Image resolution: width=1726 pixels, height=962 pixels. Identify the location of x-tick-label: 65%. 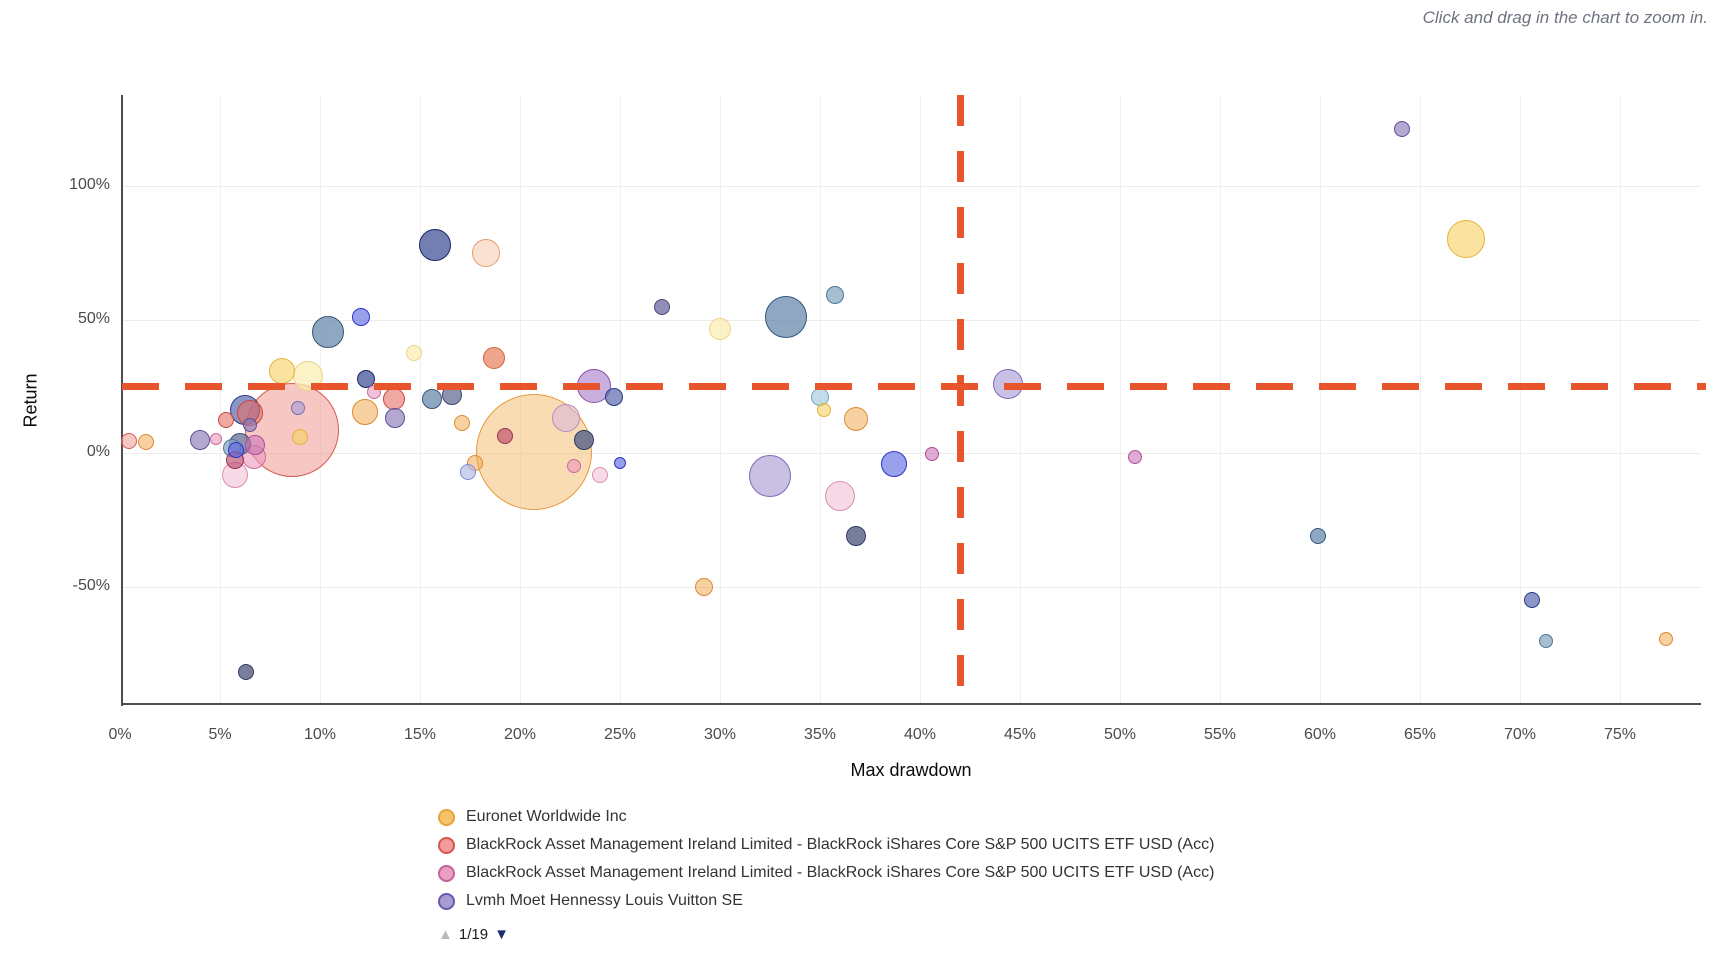
(1420, 734).